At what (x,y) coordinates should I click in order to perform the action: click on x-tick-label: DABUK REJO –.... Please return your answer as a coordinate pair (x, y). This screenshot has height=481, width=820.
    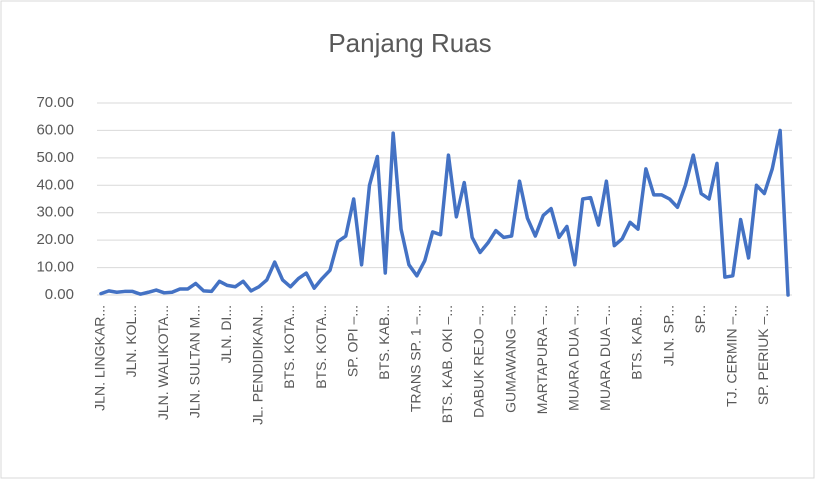
    Looking at the image, I should click on (479, 361).